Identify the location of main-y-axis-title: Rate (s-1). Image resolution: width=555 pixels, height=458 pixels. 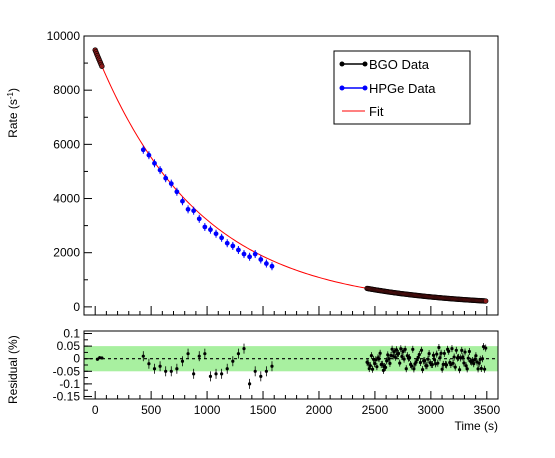
(13, 113).